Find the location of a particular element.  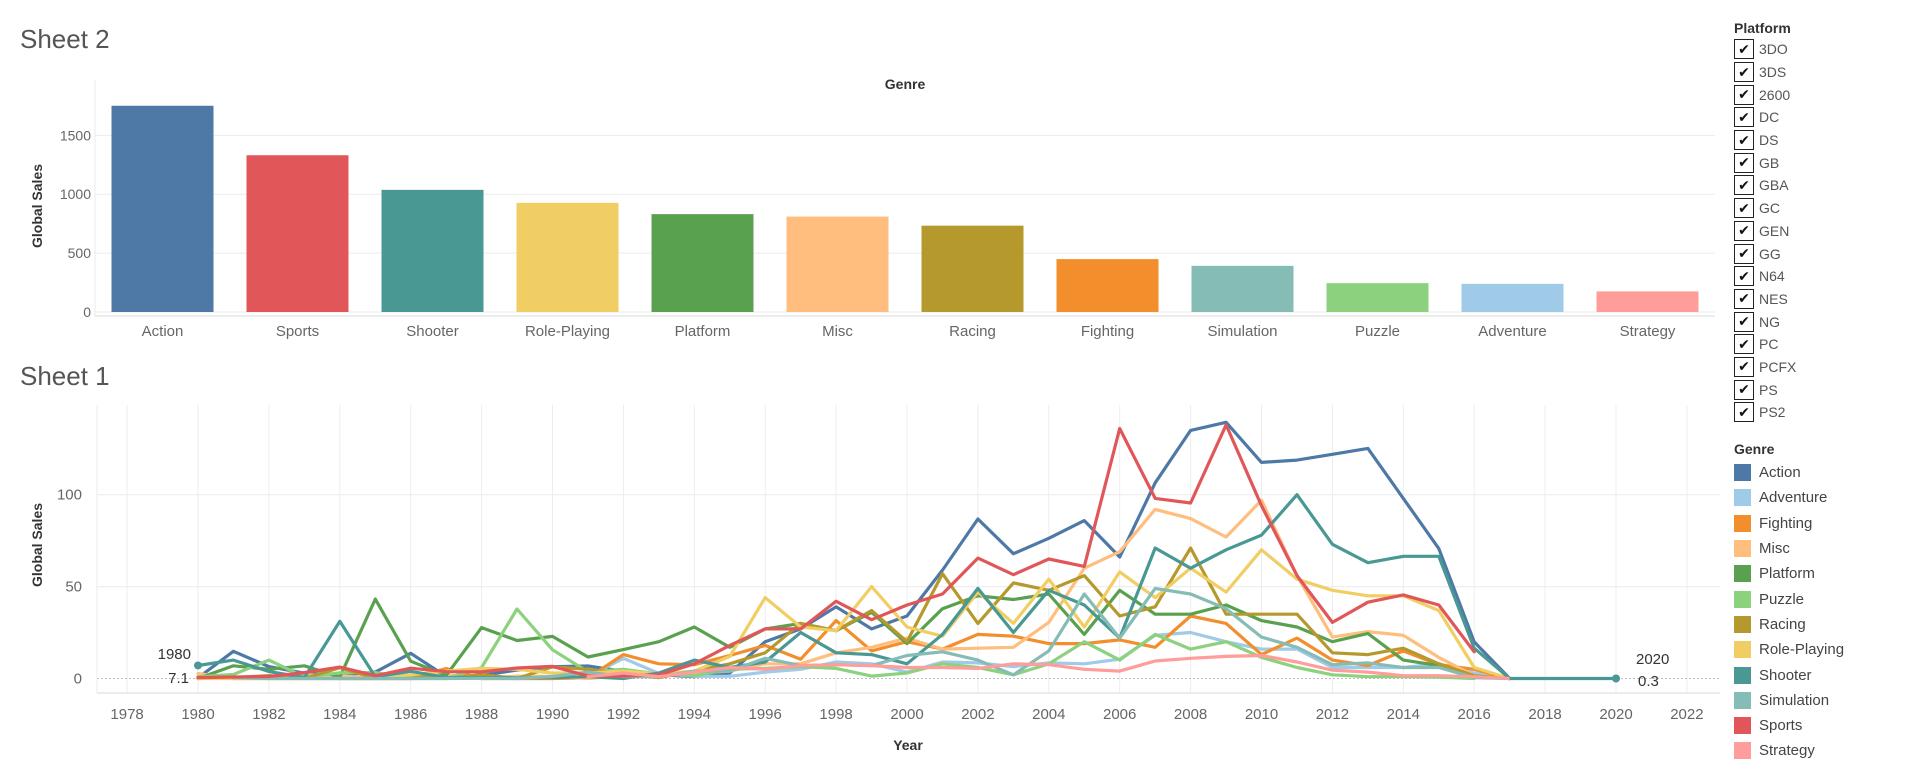

legend-item-strategy: Strategy is located at coordinates (1819, 750).